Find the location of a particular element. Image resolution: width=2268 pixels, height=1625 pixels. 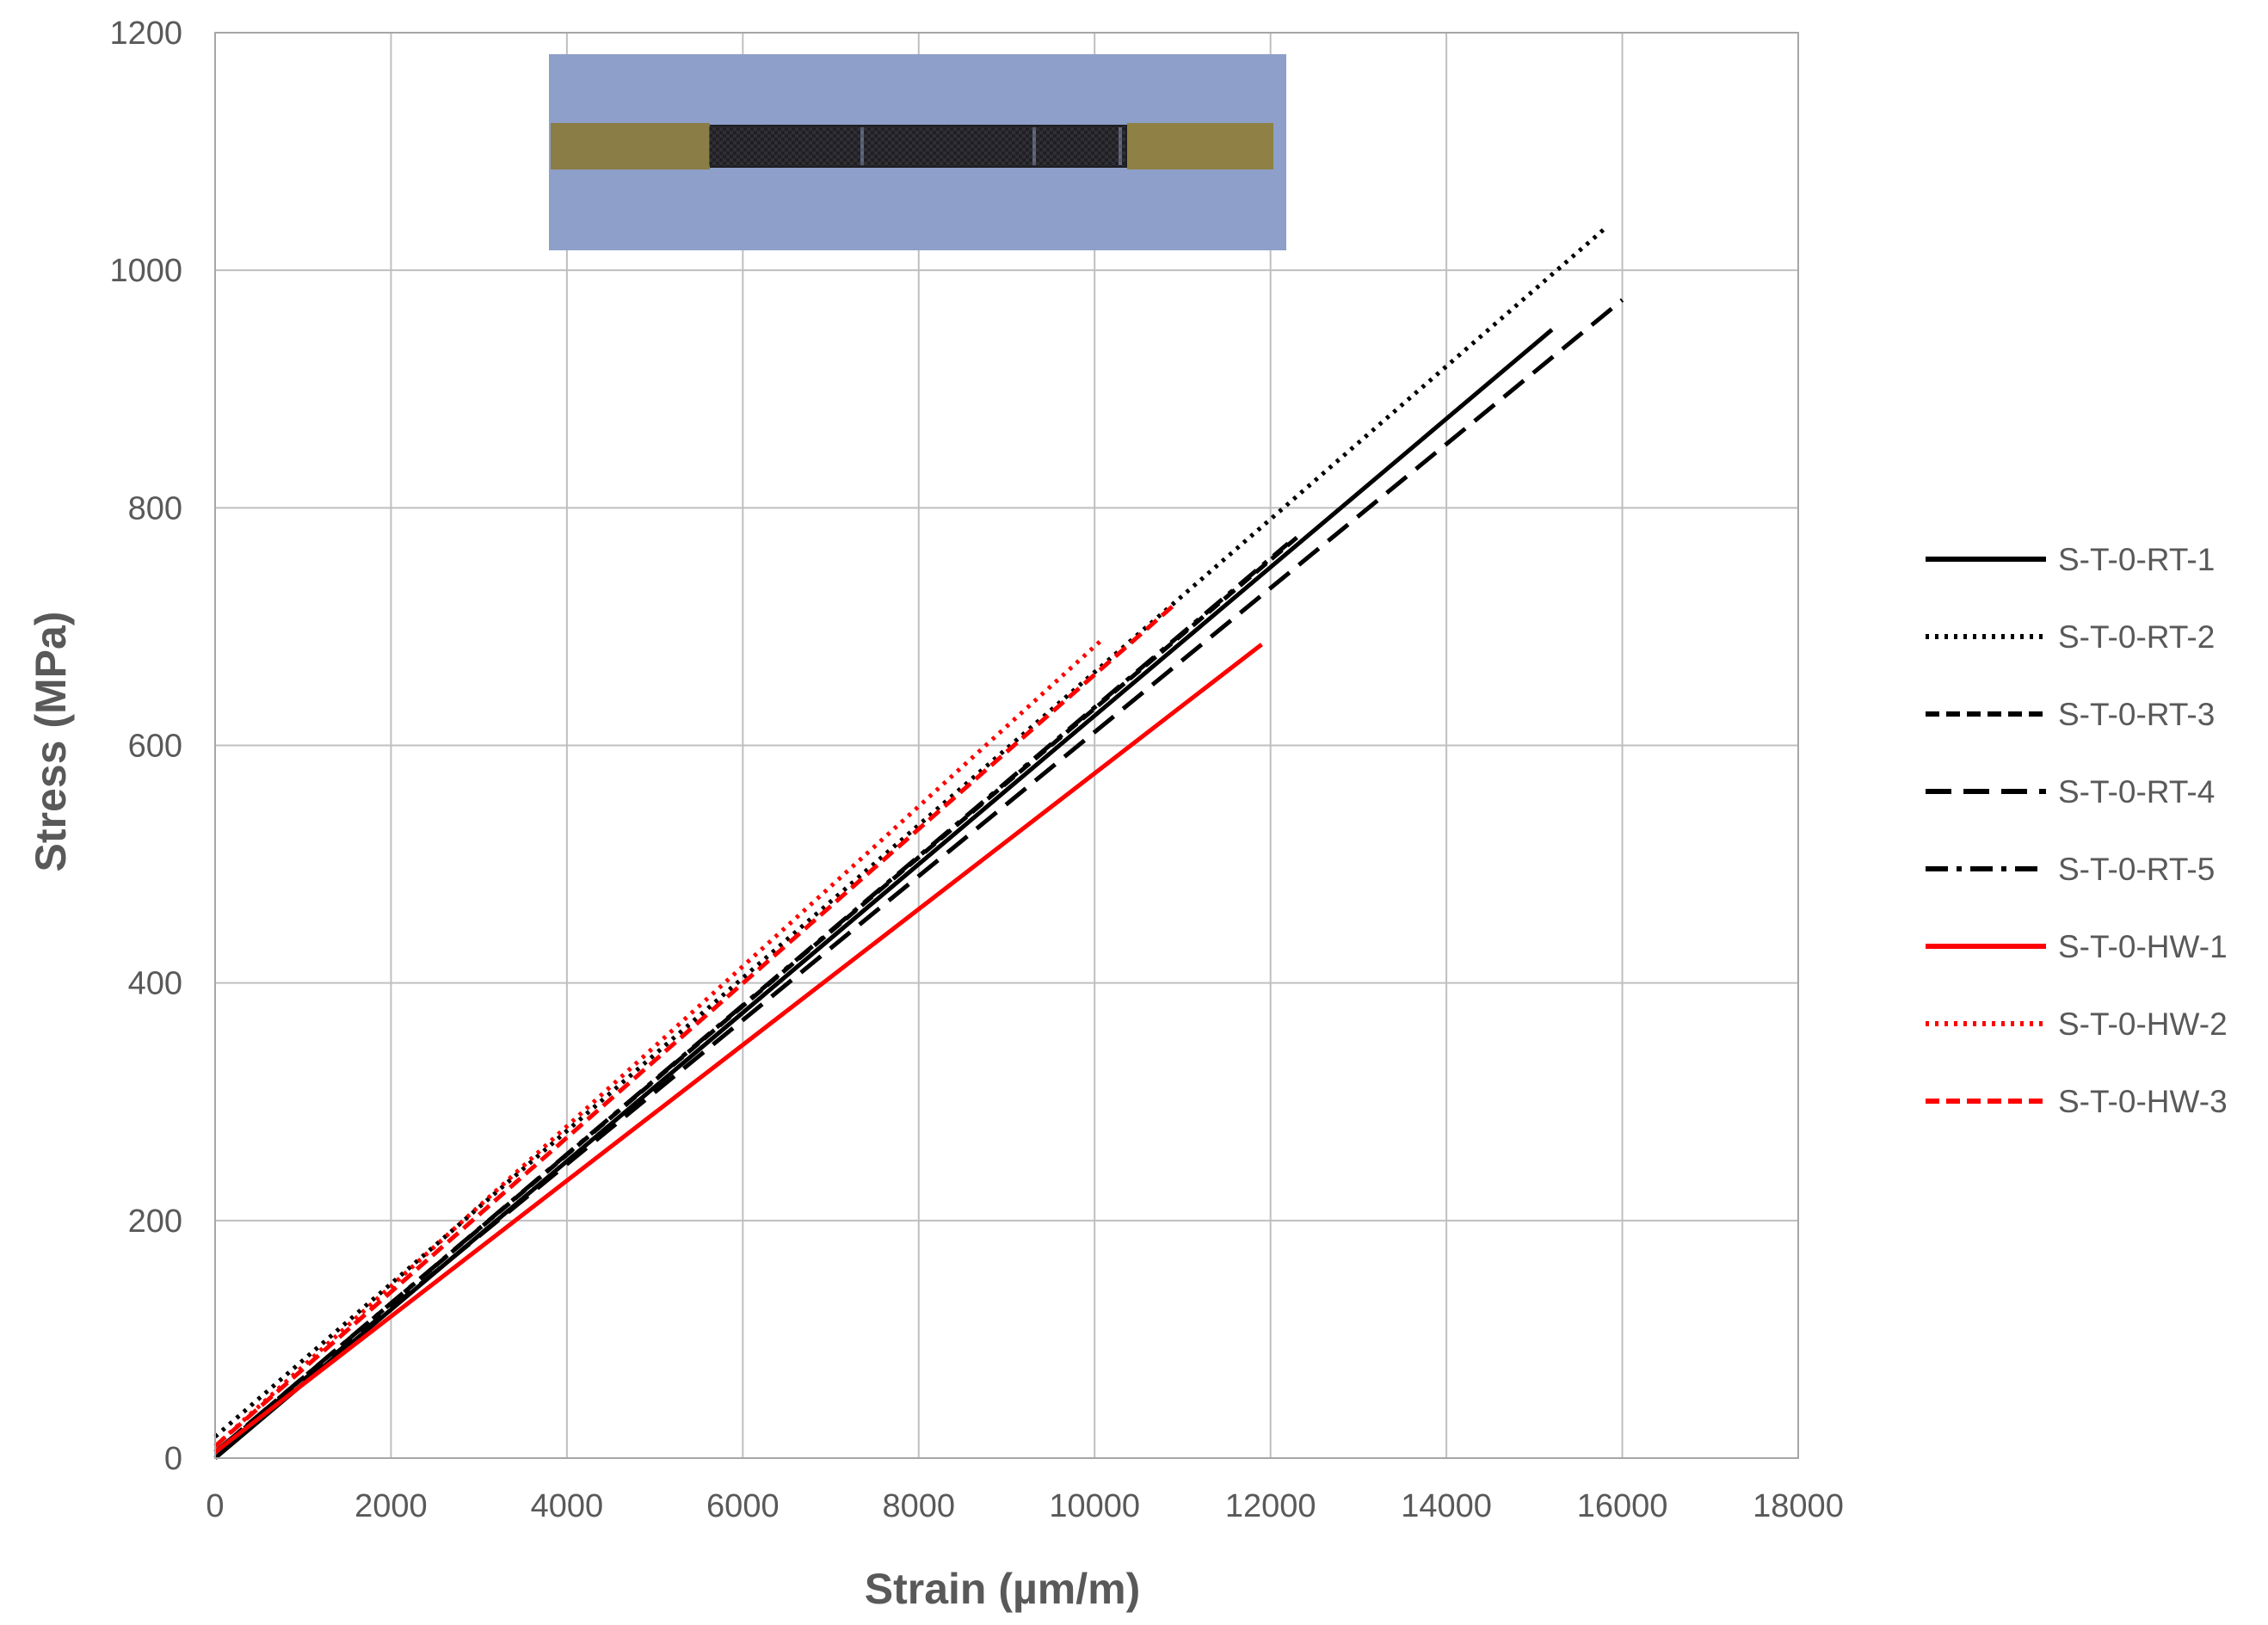

y-tick-label: 1200 is located at coordinates (145, 33).